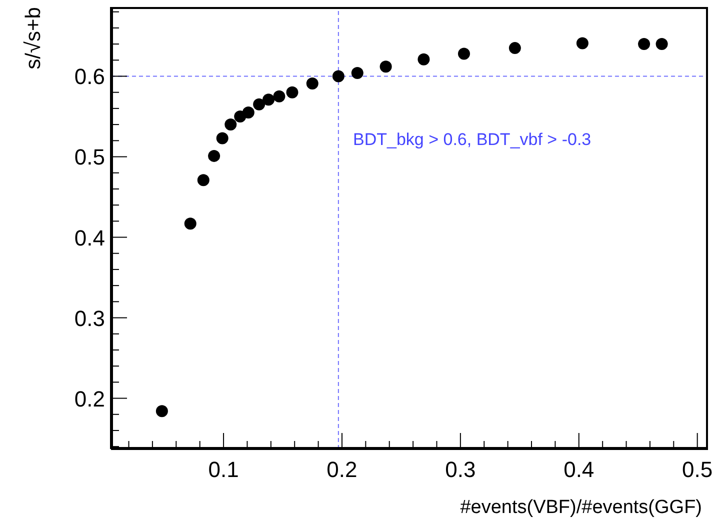 This screenshot has height=519, width=715. What do you see at coordinates (33, 38) in the screenshot?
I see `y-axis-title: s/√s+b` at bounding box center [33, 38].